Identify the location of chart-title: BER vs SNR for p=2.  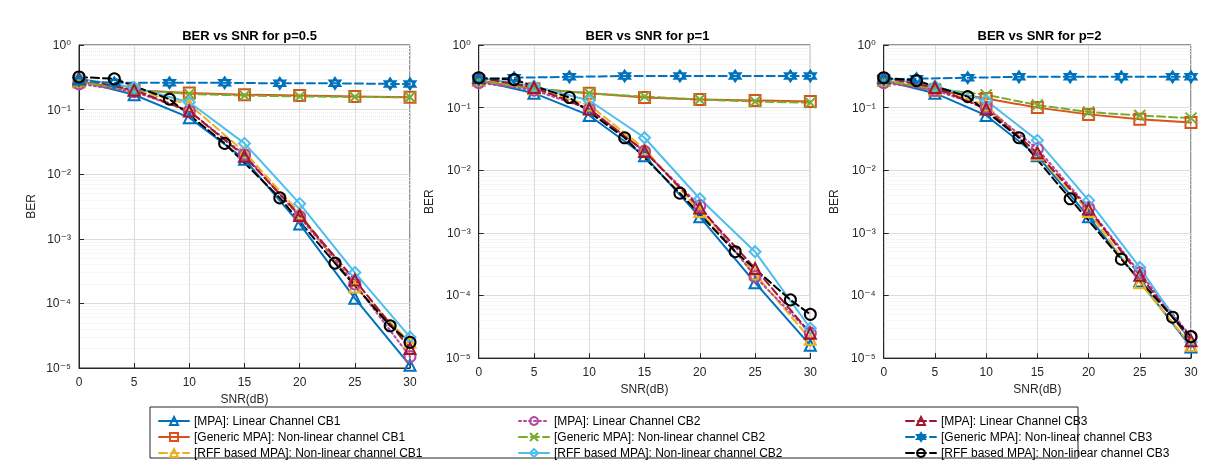
(1039, 35).